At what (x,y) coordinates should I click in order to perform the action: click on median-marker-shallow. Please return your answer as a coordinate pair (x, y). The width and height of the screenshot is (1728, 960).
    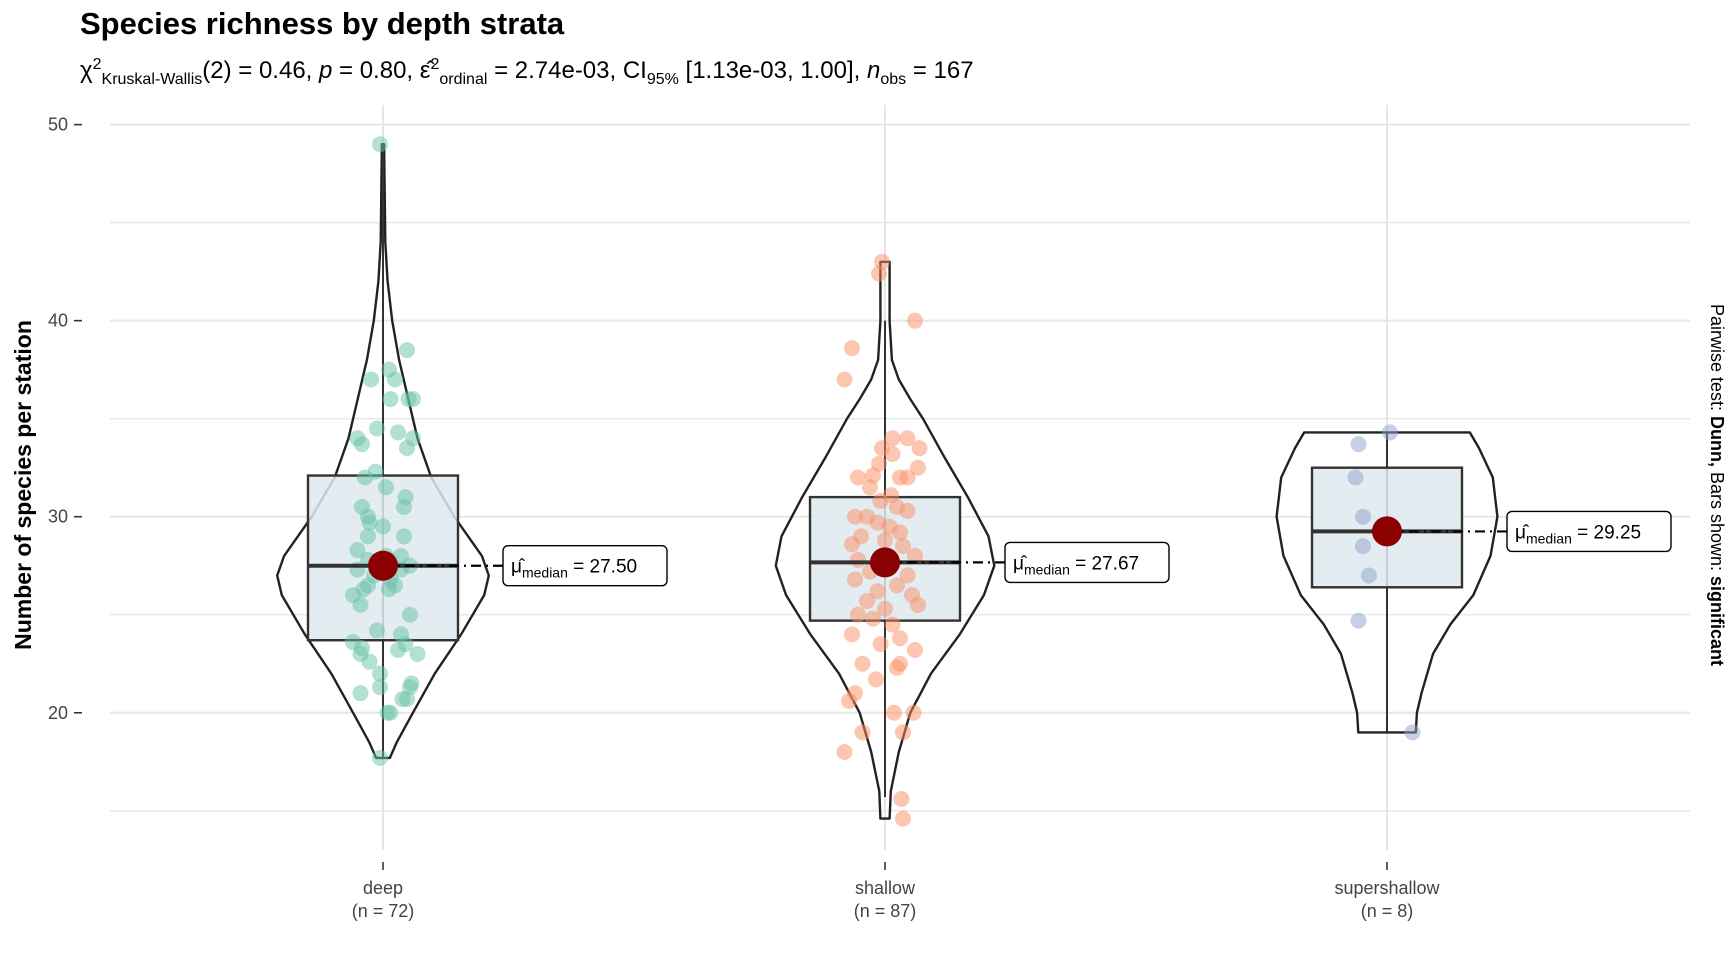
    Looking at the image, I should click on (885, 562).